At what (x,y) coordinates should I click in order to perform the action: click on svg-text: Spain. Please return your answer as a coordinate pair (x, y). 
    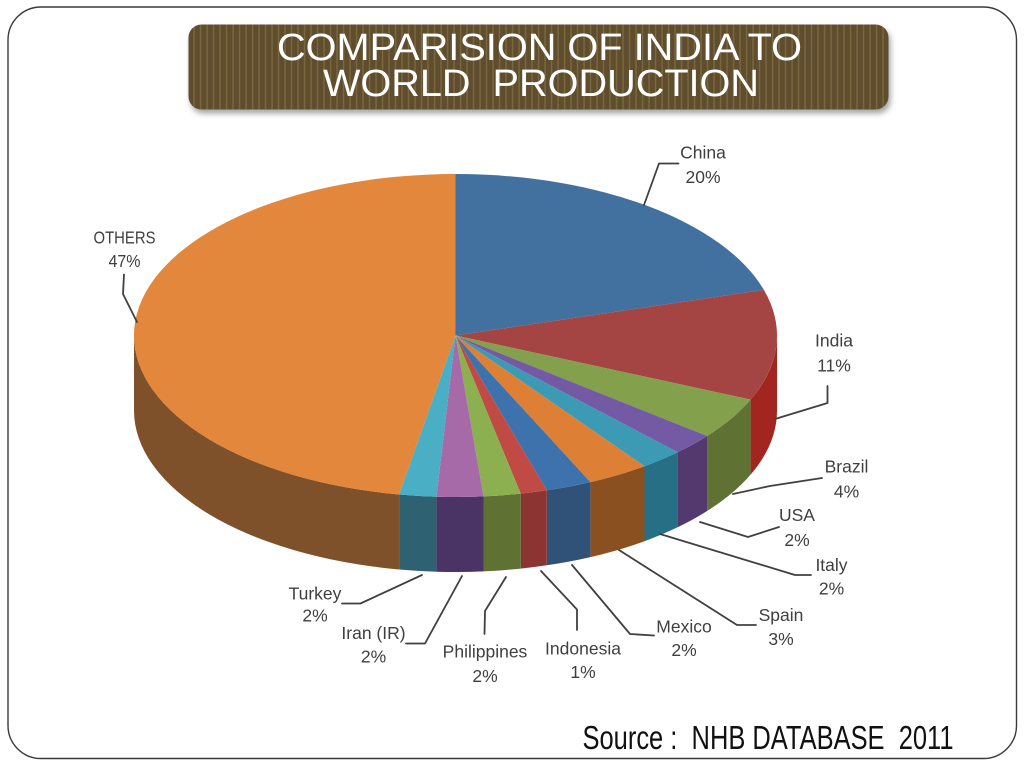
    Looking at the image, I should click on (781, 615).